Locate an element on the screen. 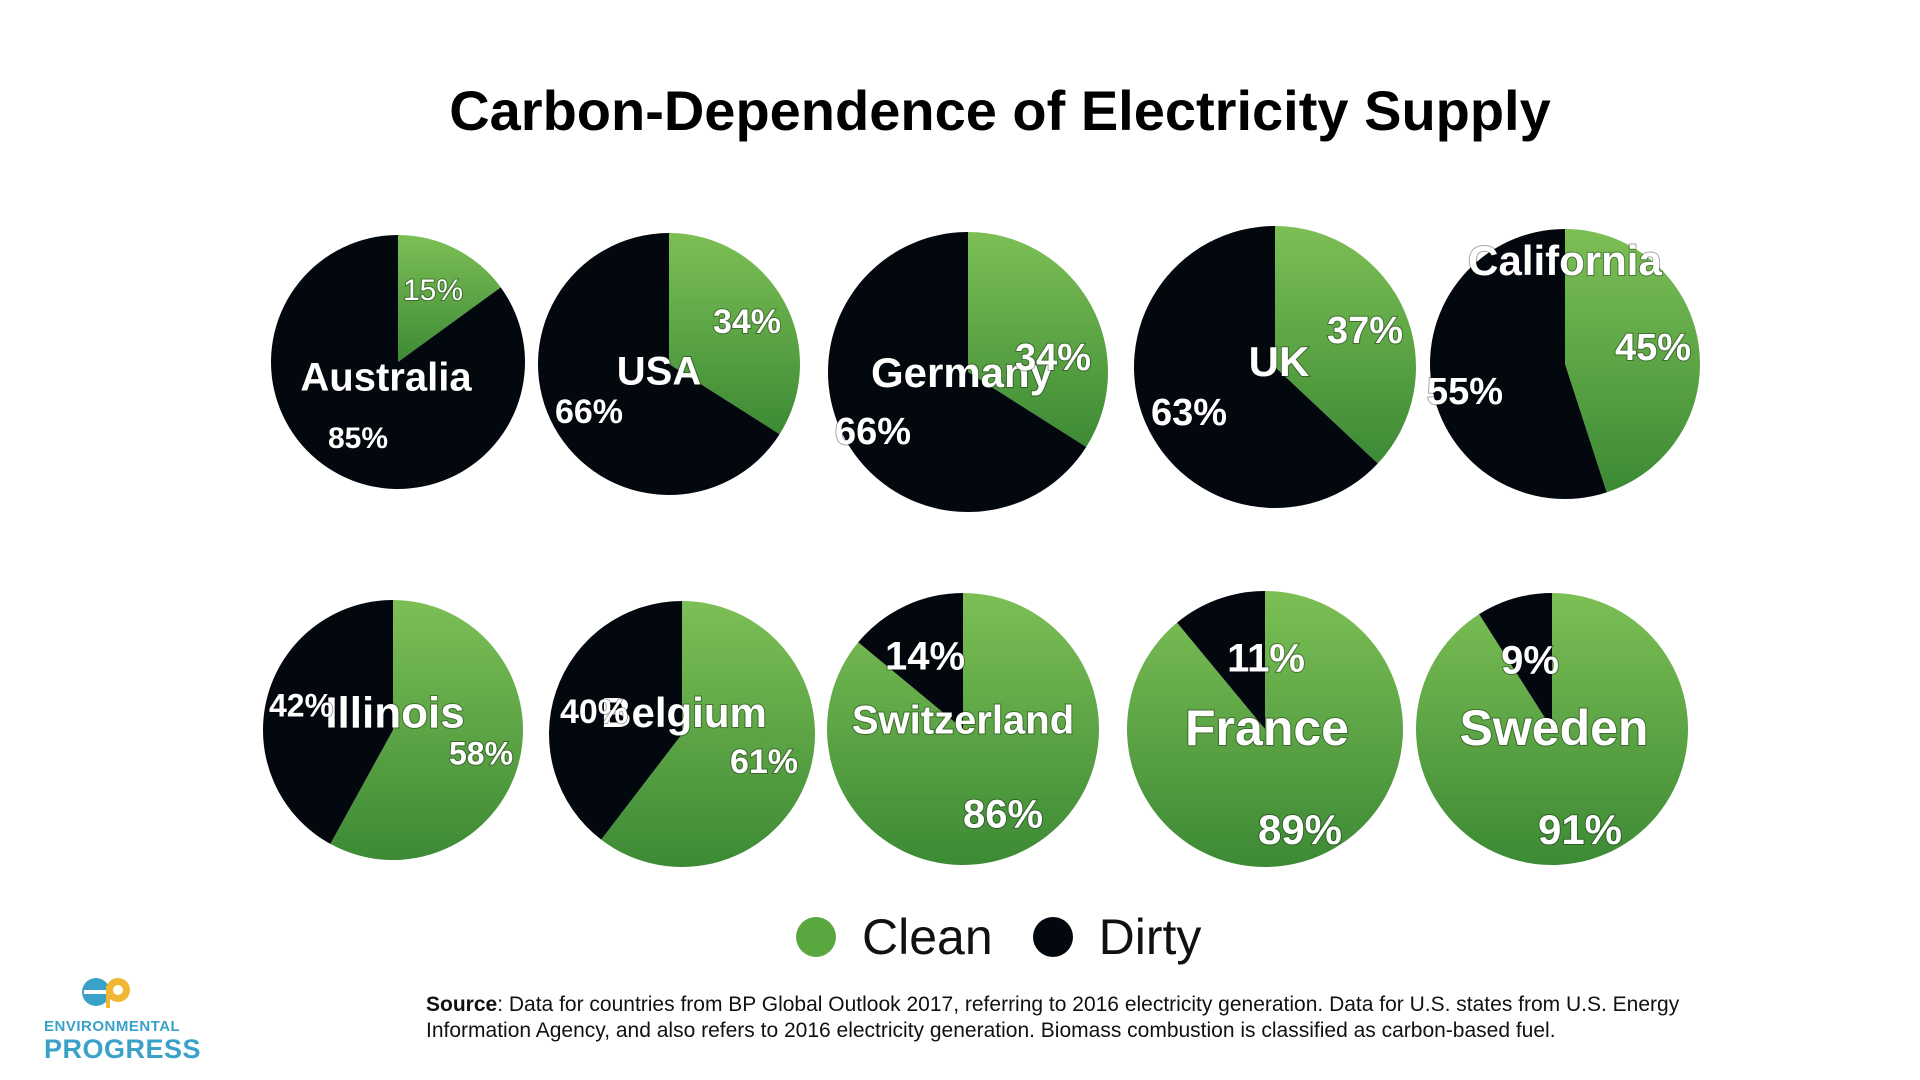 This screenshot has height=1080, width=1920. legend-item-dirty: Dirty is located at coordinates (1117, 937).